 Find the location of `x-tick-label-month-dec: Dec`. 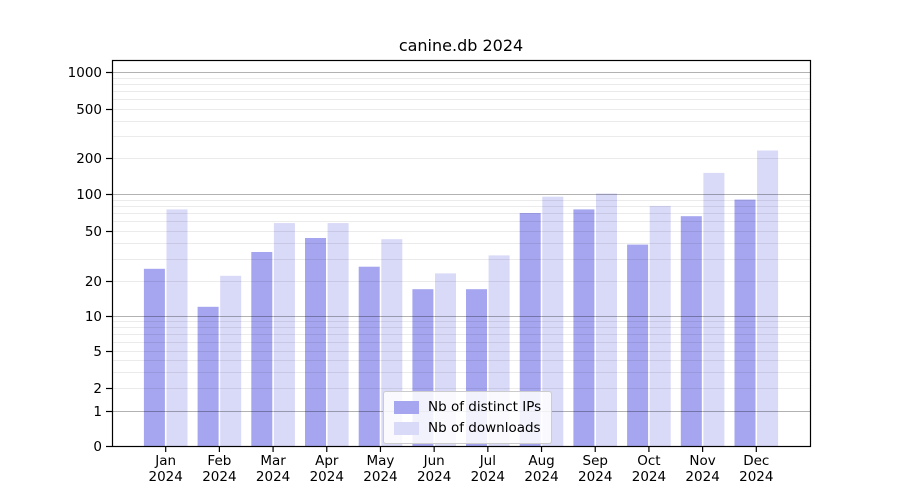

x-tick-label-month-dec: Dec is located at coordinates (756, 461).